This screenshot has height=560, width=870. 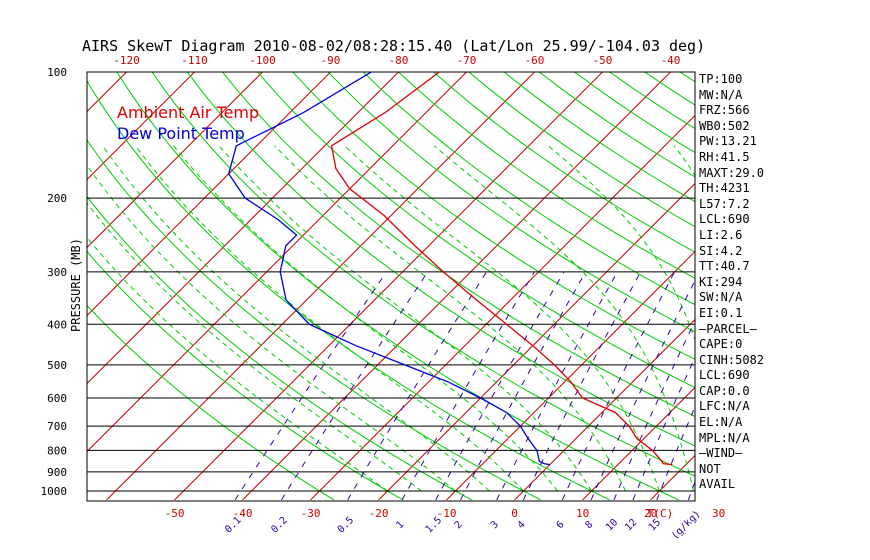 What do you see at coordinates (400, 525) in the screenshot?
I see `mixing-ratio-label: 1` at bounding box center [400, 525].